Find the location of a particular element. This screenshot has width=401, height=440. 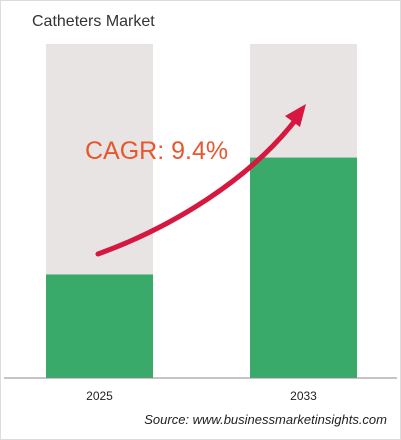

x-tick-label-2033: 2033 is located at coordinates (303, 396).